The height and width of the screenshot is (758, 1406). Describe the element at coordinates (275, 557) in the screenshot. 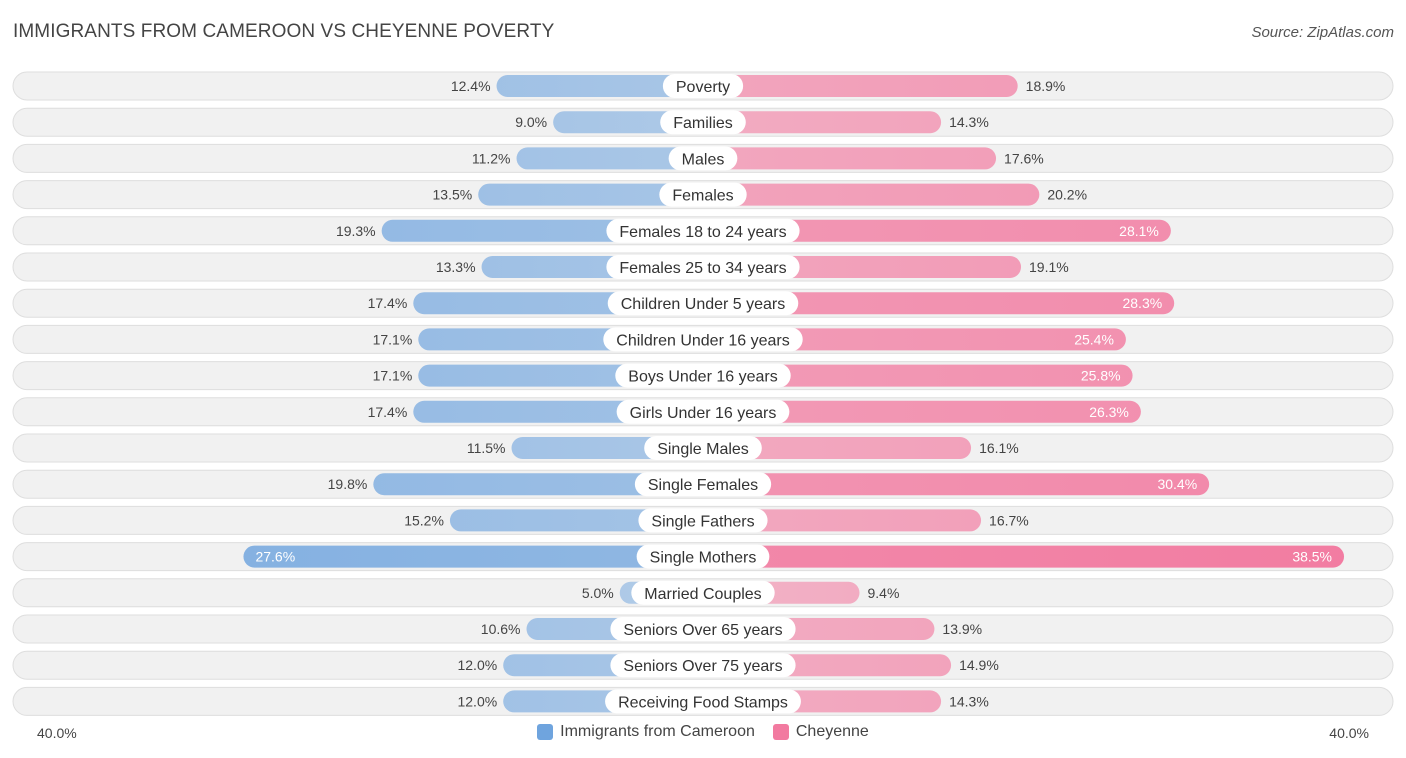

I see `value-cameroon-single-mothers: 27.6%` at that location.